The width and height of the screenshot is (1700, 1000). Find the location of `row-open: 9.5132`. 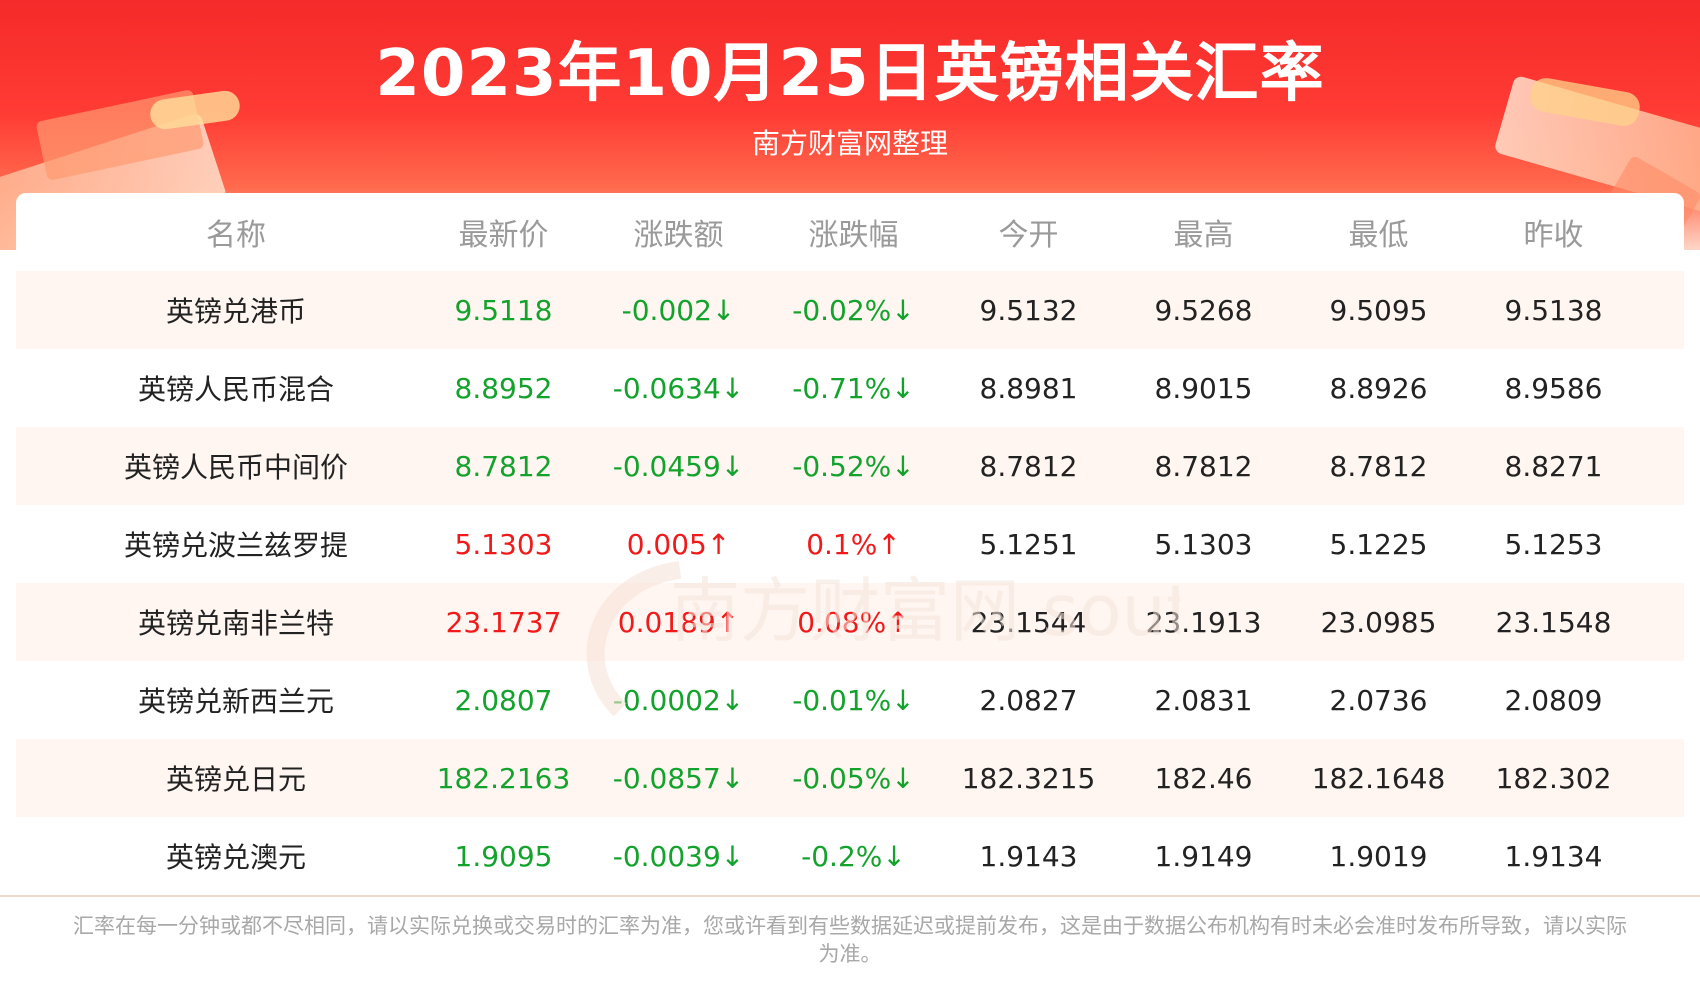

row-open: 9.5132 is located at coordinates (1028, 310).